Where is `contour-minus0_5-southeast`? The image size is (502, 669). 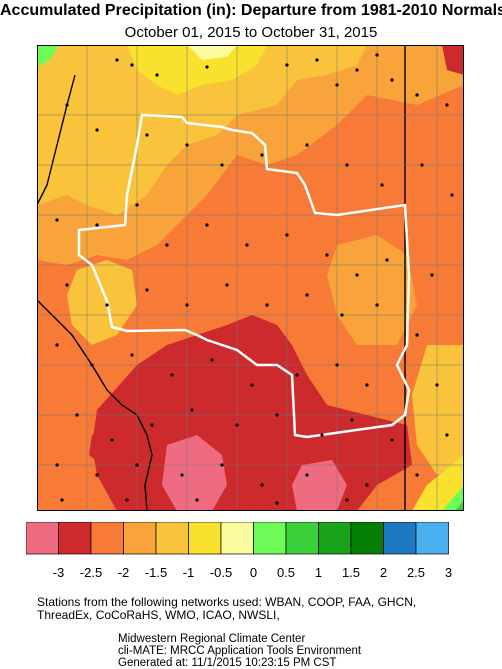 contour-minus0_5-southeast is located at coordinates (438, 483).